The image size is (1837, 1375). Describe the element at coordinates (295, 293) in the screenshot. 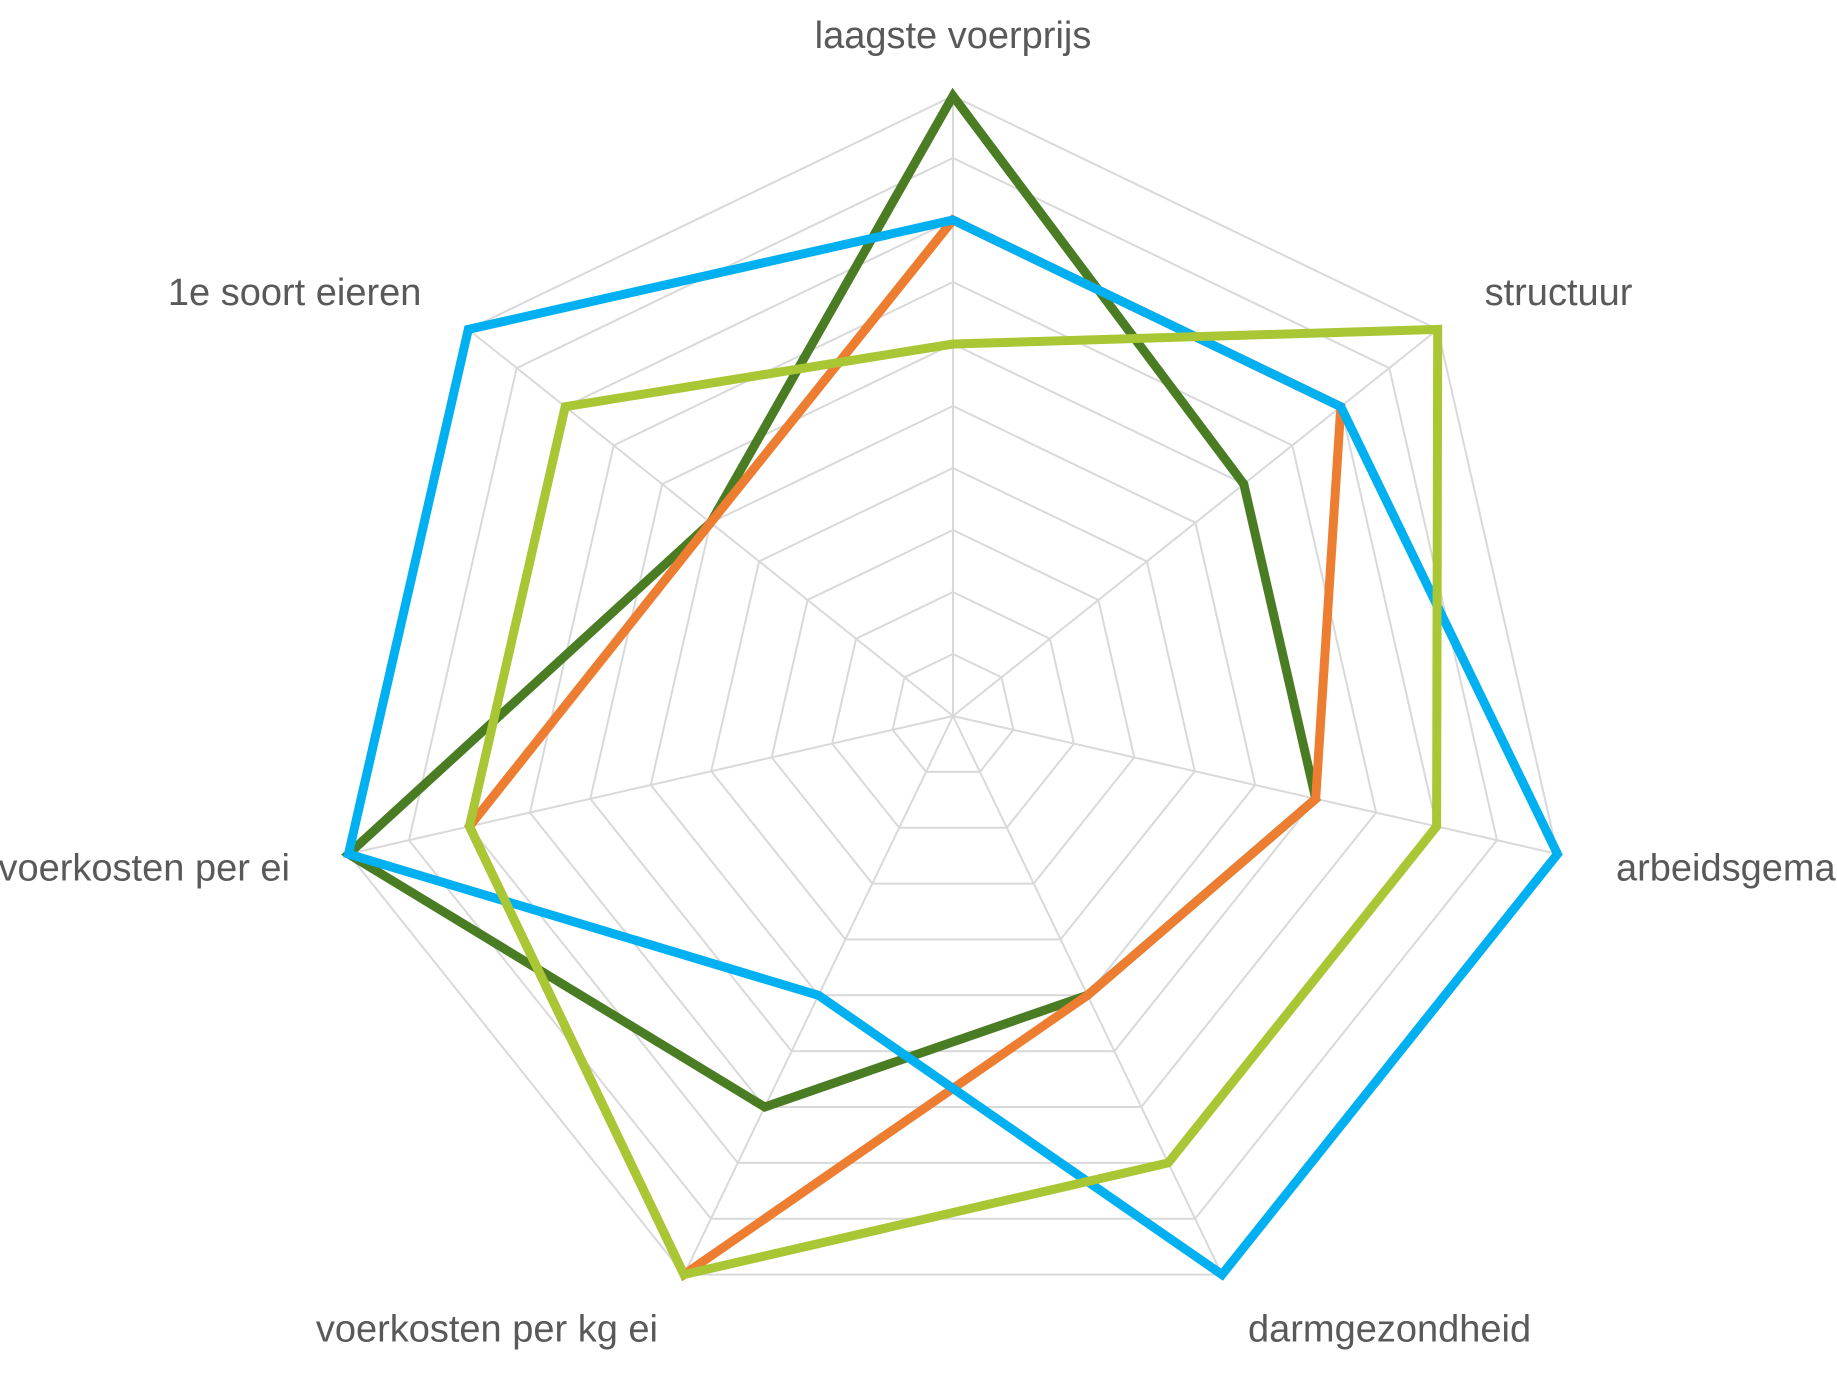

I see `axis-label: 1e soort eieren` at that location.